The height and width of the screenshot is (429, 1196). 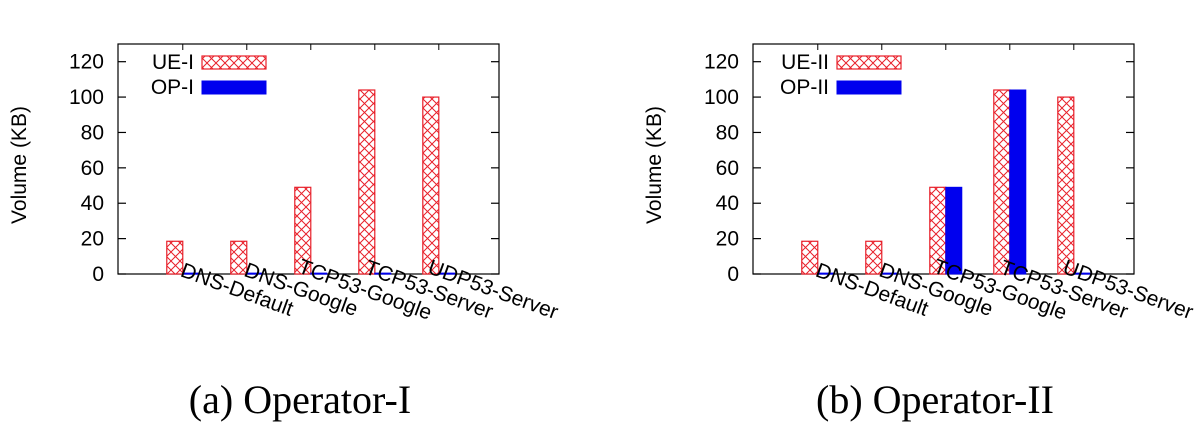 What do you see at coordinates (367, 182) in the screenshot?
I see `bar-ue-i-tcp53-server` at bounding box center [367, 182].